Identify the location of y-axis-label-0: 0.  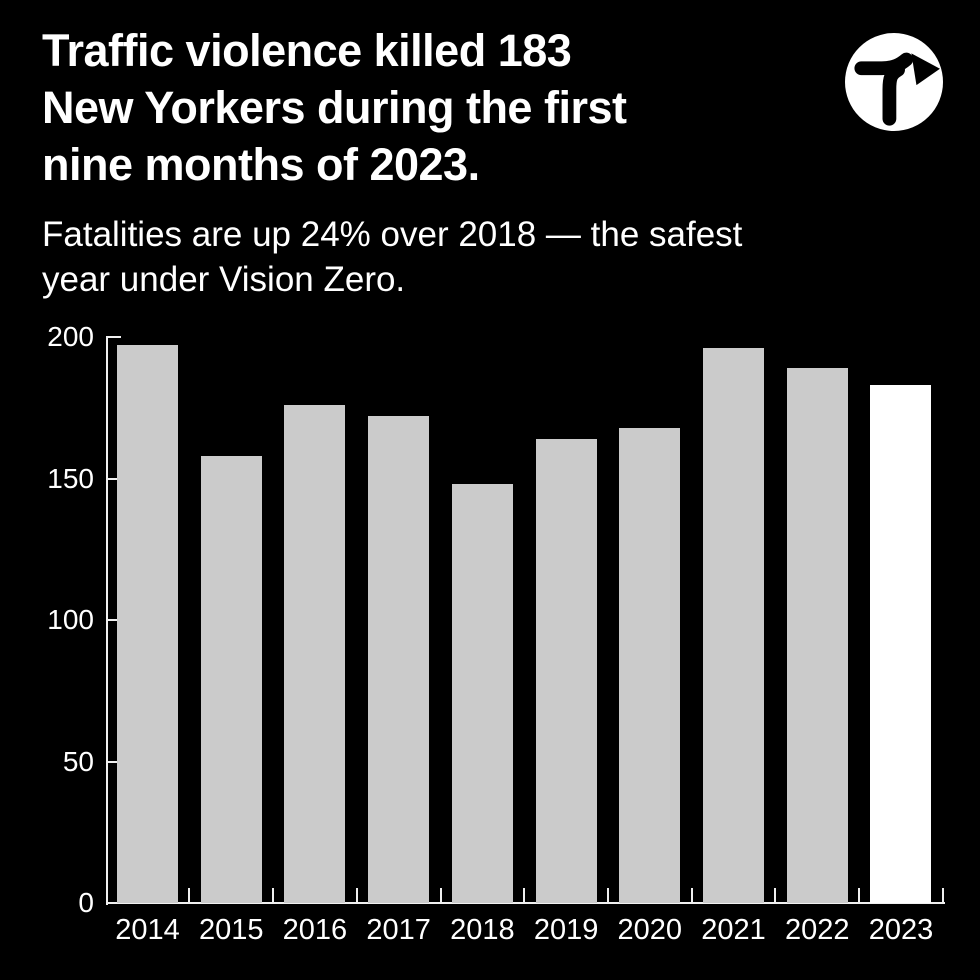
(86, 902).